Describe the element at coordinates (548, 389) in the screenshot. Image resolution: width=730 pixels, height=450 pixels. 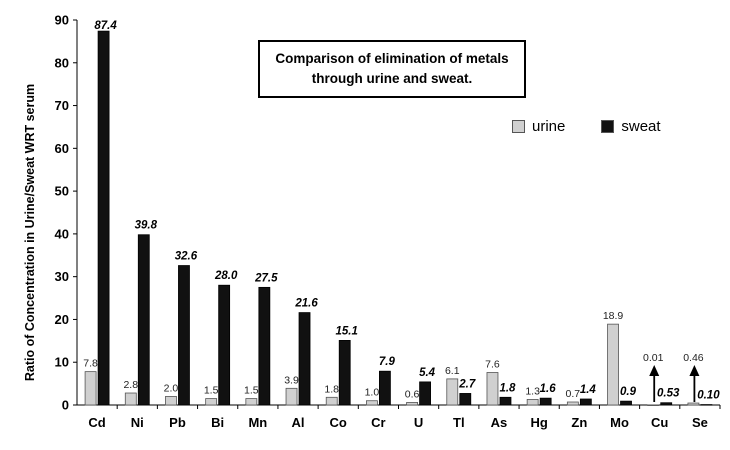
I see `data-label-sweat: 1.6` at that location.